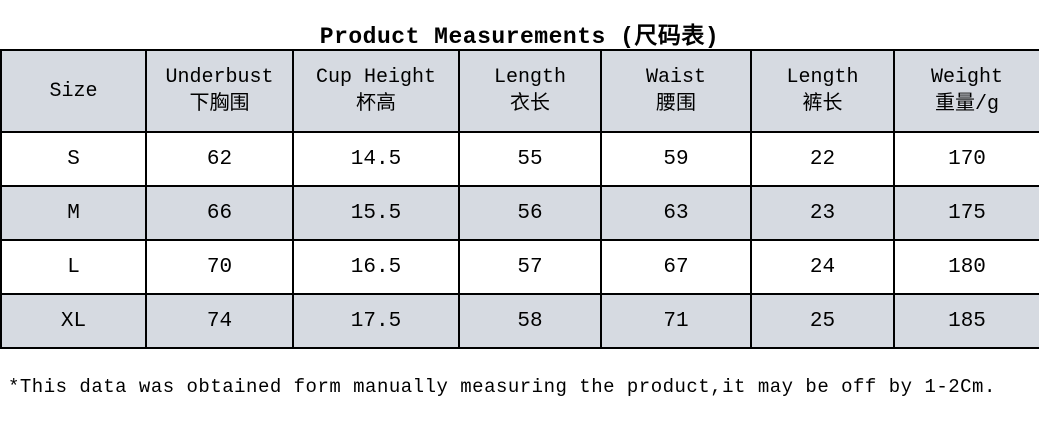 The width and height of the screenshot is (1039, 443). I want to click on header-cup-height-en: Cup Height, so click(376, 77).